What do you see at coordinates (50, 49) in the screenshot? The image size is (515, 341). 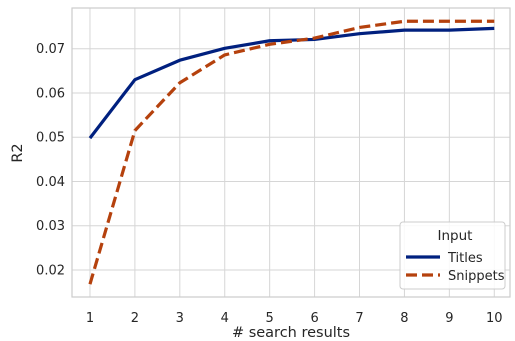 I see `y-tick-label: 0.07` at bounding box center [50, 49].